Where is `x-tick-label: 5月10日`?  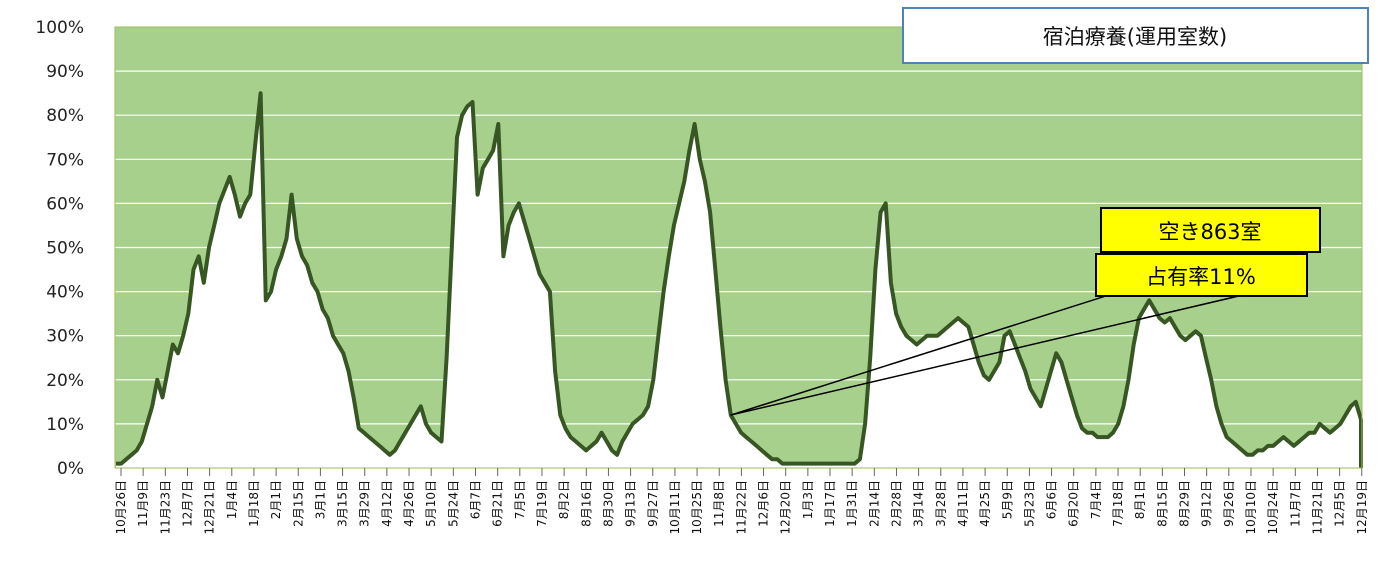 x-tick-label: 5月10日 is located at coordinates (431, 503).